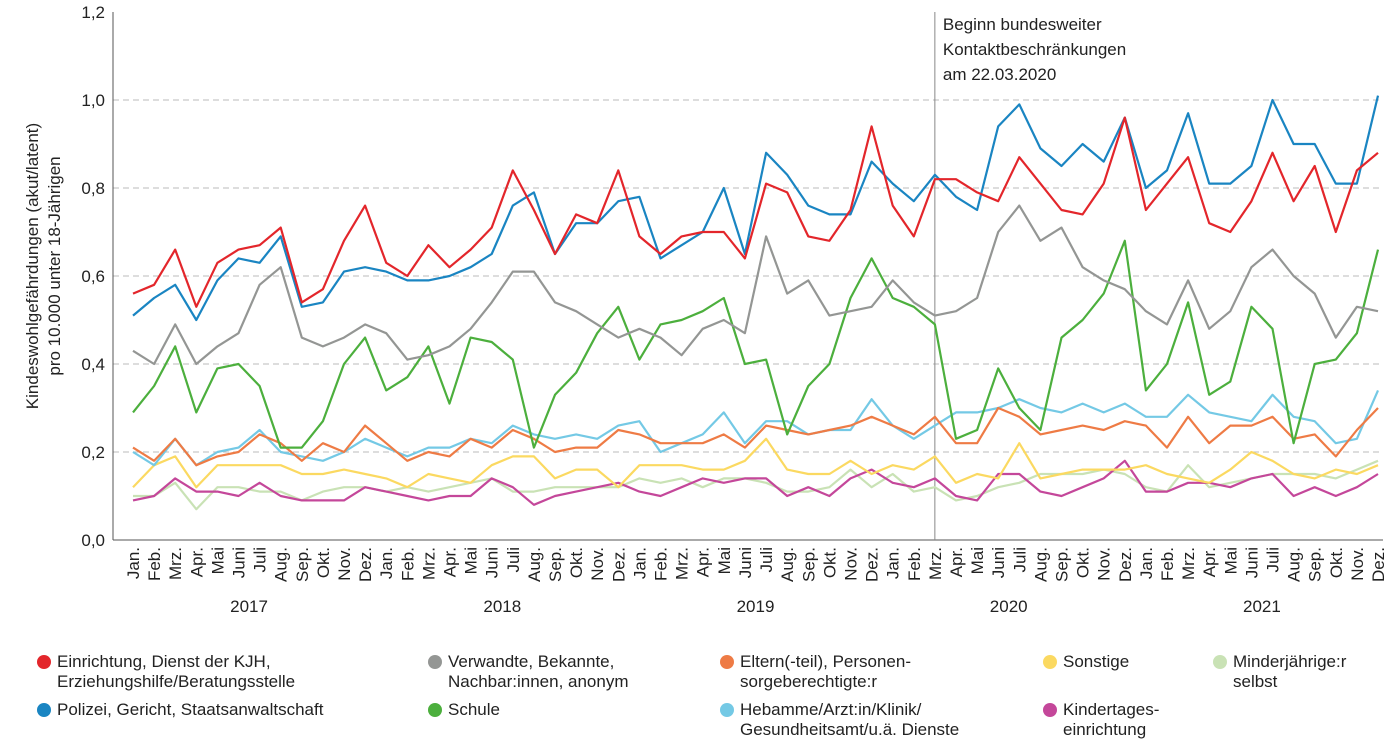  I want to click on annotation-text: Kontaktbeschränkungen, so click(1034, 49).